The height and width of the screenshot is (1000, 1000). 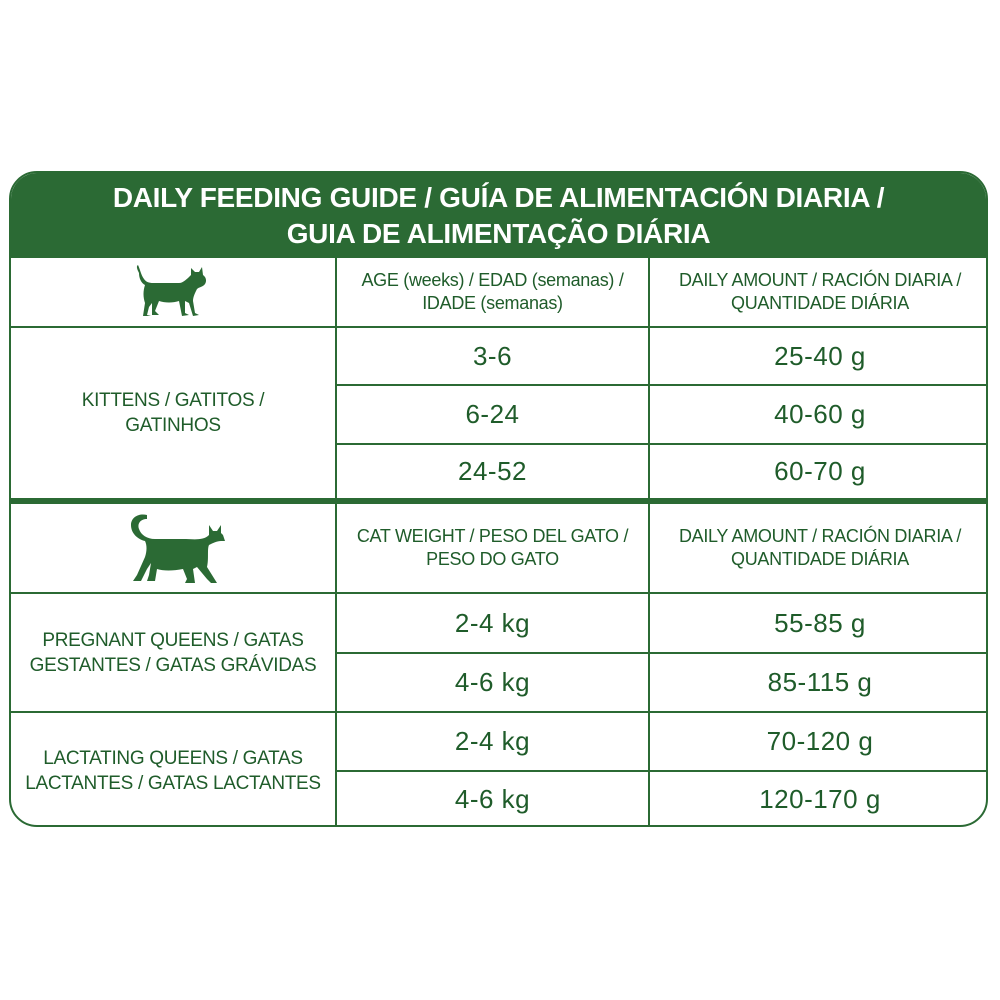 I want to click on lactating-label-line-1: LACTATING QUEENS / GATAS, so click(x=173, y=758).